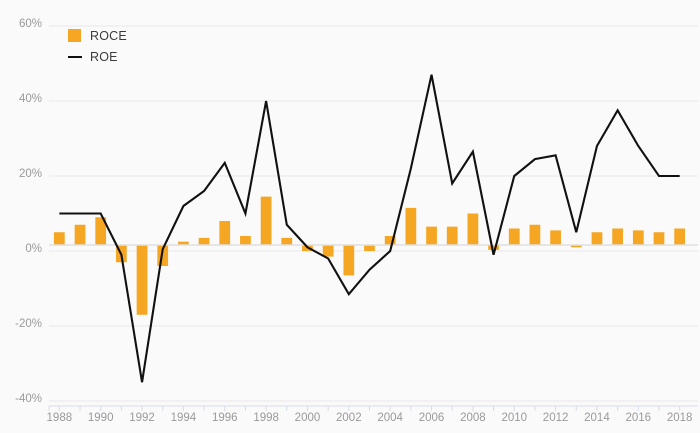  What do you see at coordinates (576, 246) in the screenshot?
I see `bar-roce-2013` at bounding box center [576, 246].